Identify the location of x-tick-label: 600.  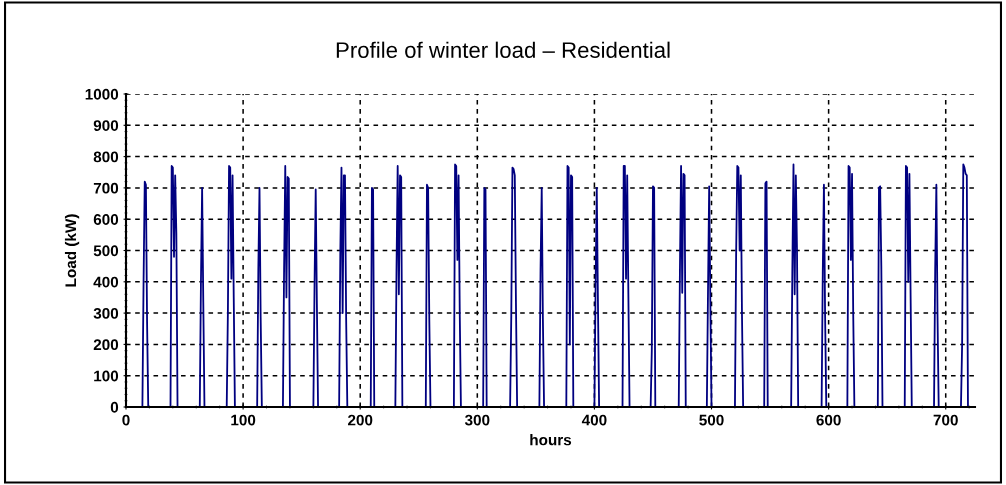
(828, 420).